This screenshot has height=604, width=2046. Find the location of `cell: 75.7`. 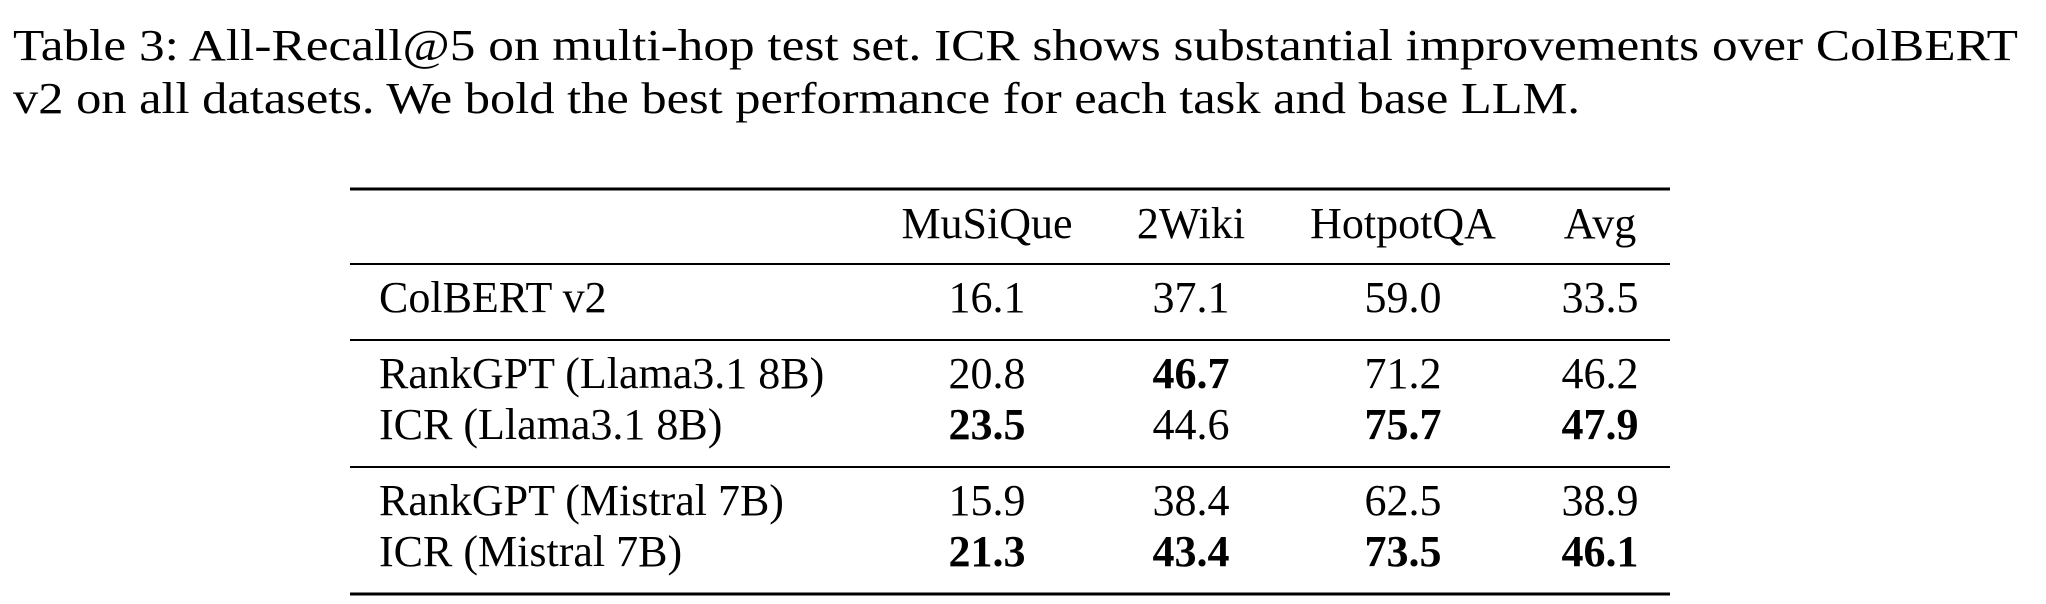

cell: 75.7 is located at coordinates (1403, 424).